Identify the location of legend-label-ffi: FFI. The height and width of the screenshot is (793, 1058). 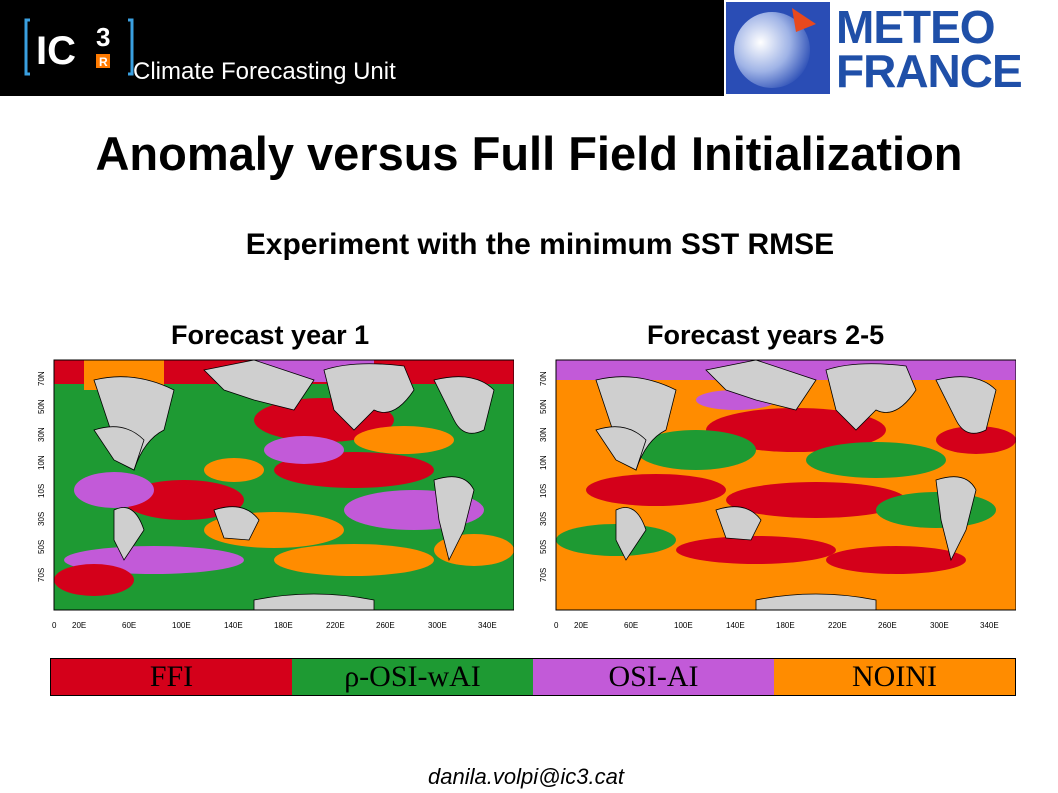
(171, 676).